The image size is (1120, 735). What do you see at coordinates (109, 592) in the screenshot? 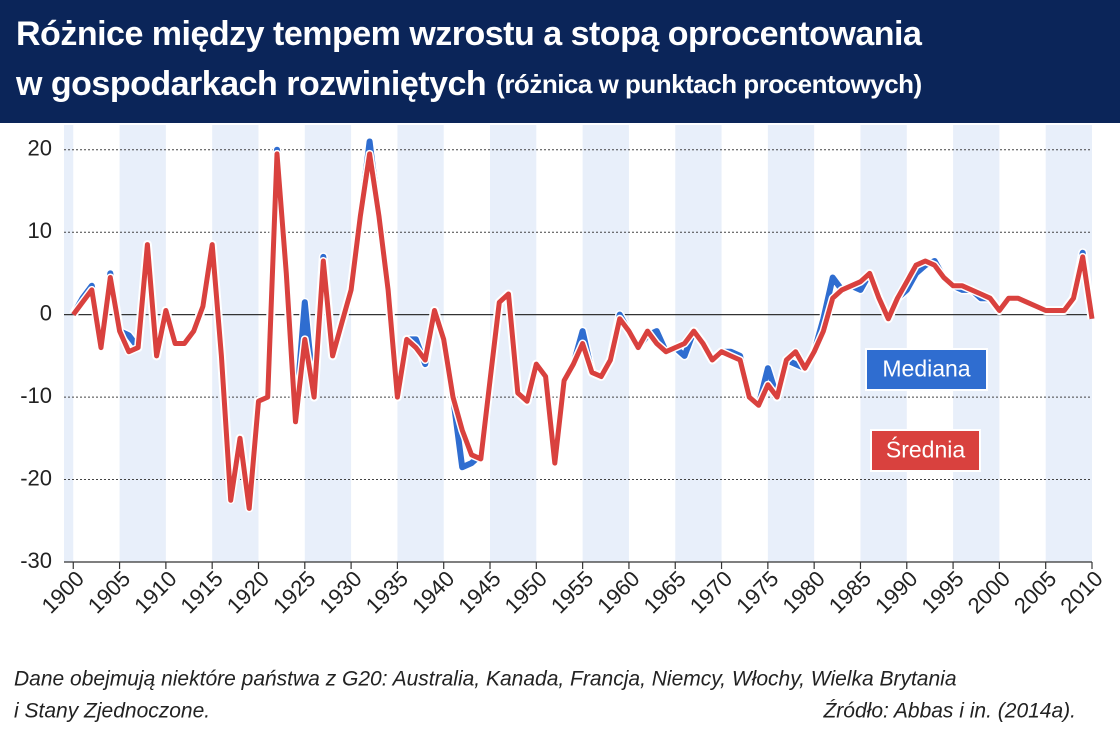
I see `x-tick-label: 1905` at bounding box center [109, 592].